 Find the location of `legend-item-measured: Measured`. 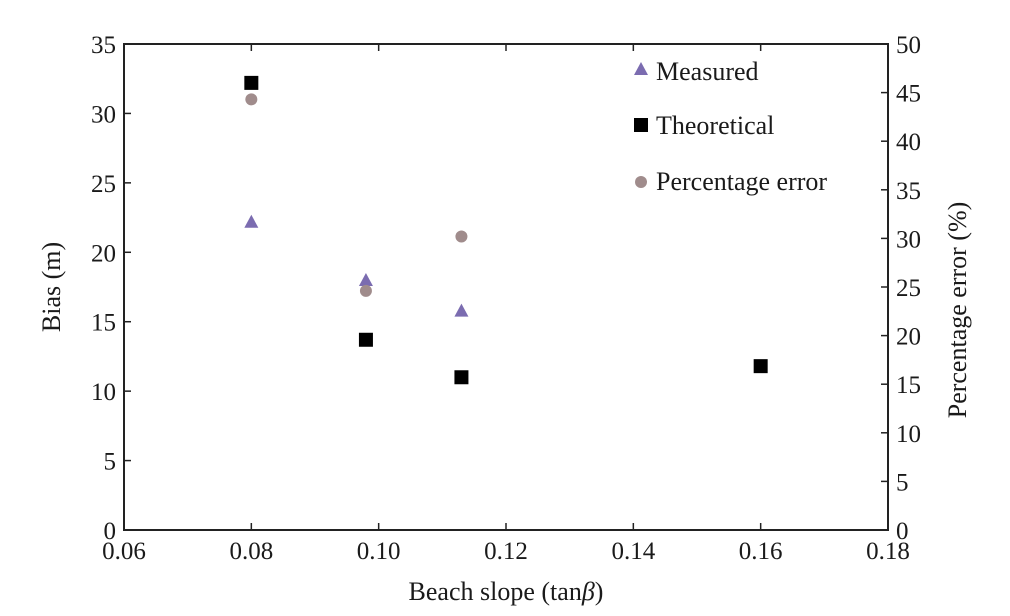

legend-item-measured: Measured is located at coordinates (696, 71).